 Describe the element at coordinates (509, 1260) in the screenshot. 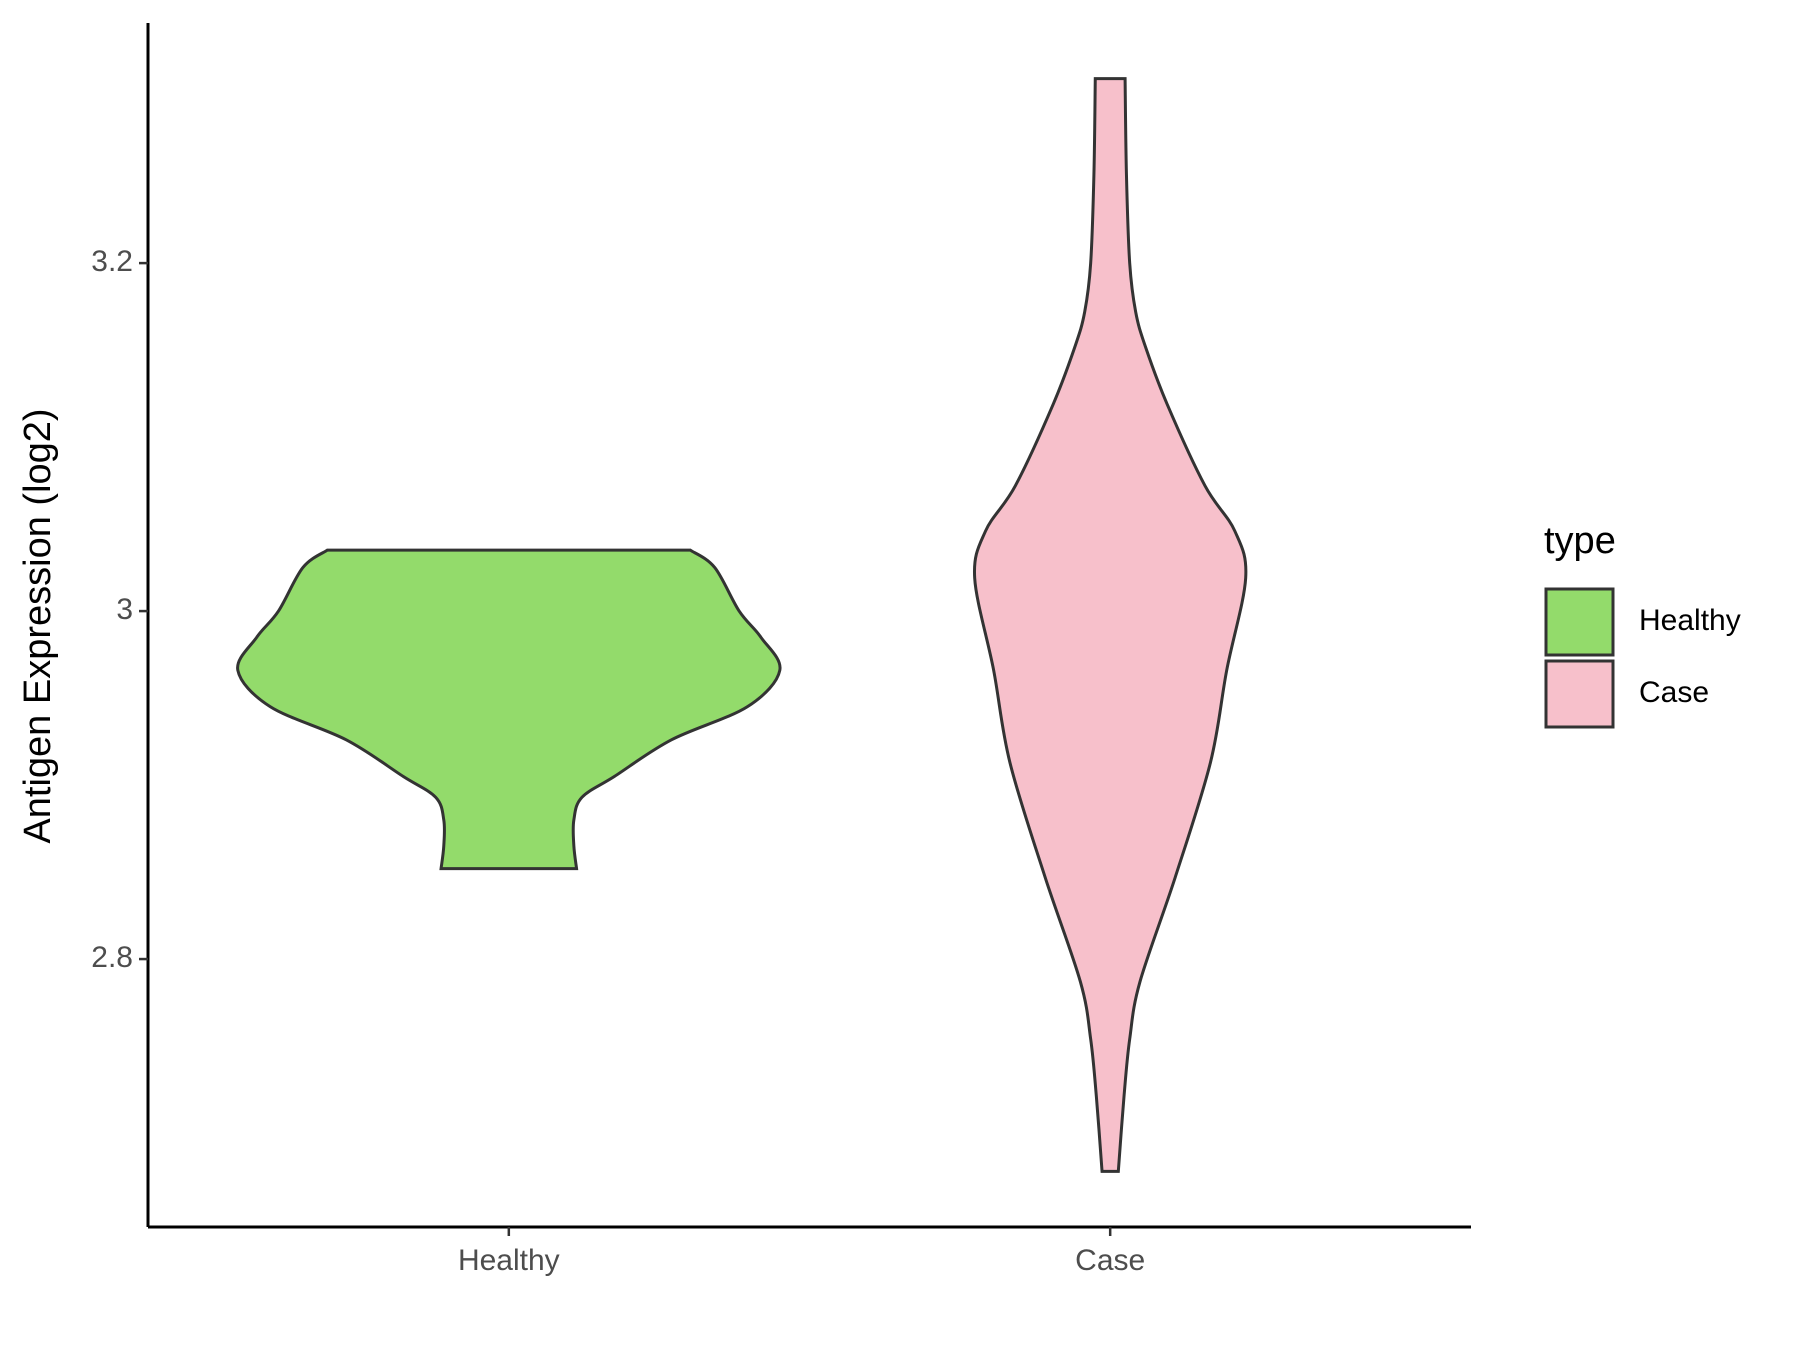

I see `x-tick-label: Healthy` at that location.